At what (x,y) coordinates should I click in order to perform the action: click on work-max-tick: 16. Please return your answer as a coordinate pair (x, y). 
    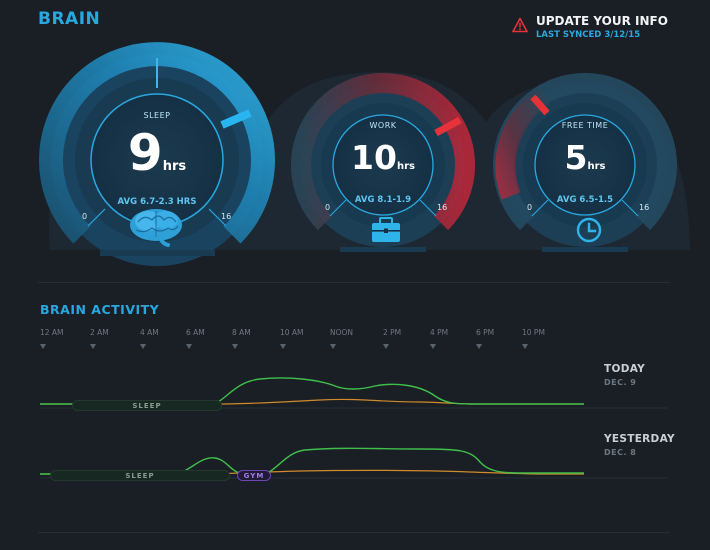
    Looking at the image, I should click on (442, 207).